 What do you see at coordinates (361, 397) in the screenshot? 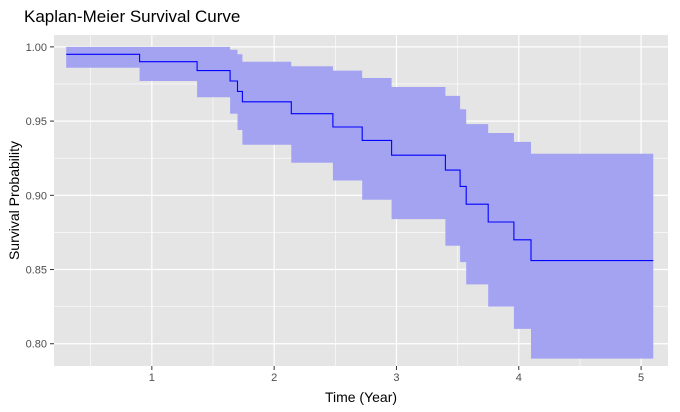
I see `x-axis-title: Time (Year)` at bounding box center [361, 397].